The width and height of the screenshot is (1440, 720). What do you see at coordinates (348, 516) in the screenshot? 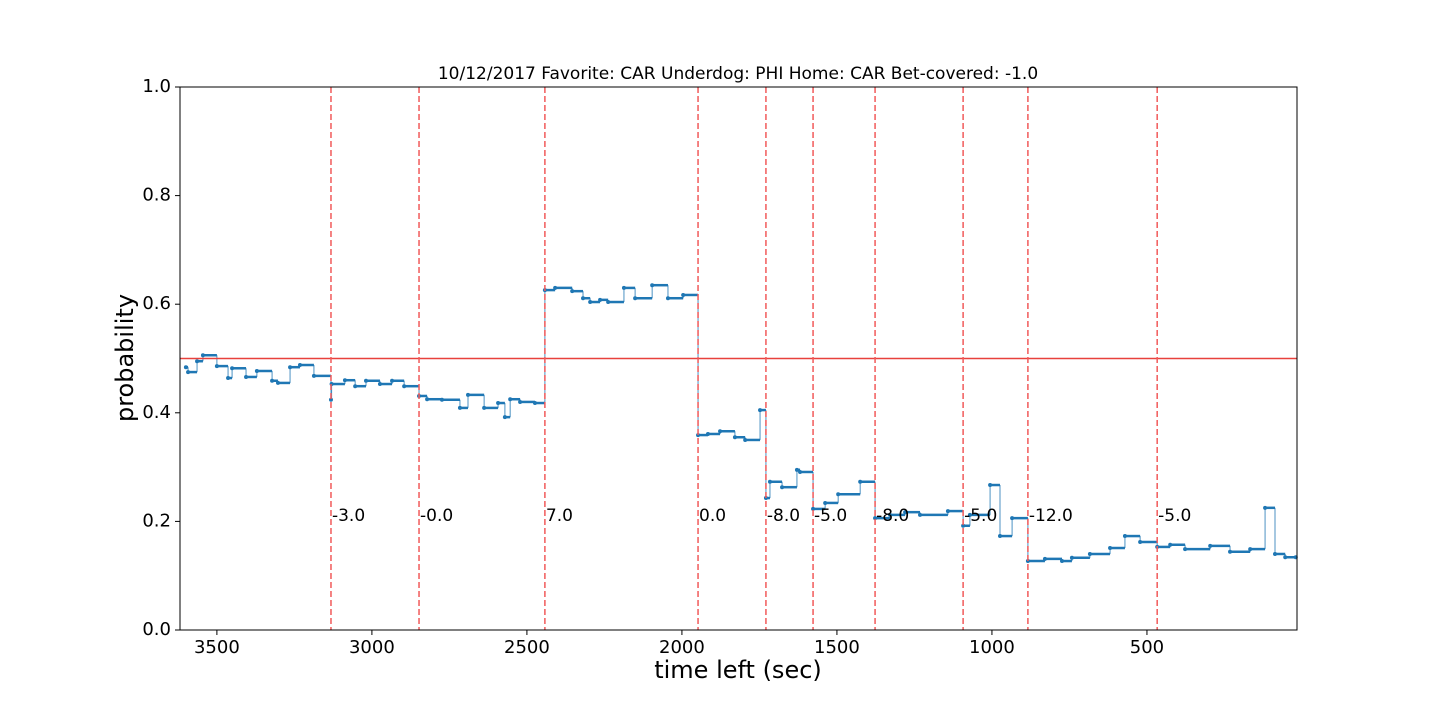
I see `event-label: -3.0` at bounding box center [348, 516].